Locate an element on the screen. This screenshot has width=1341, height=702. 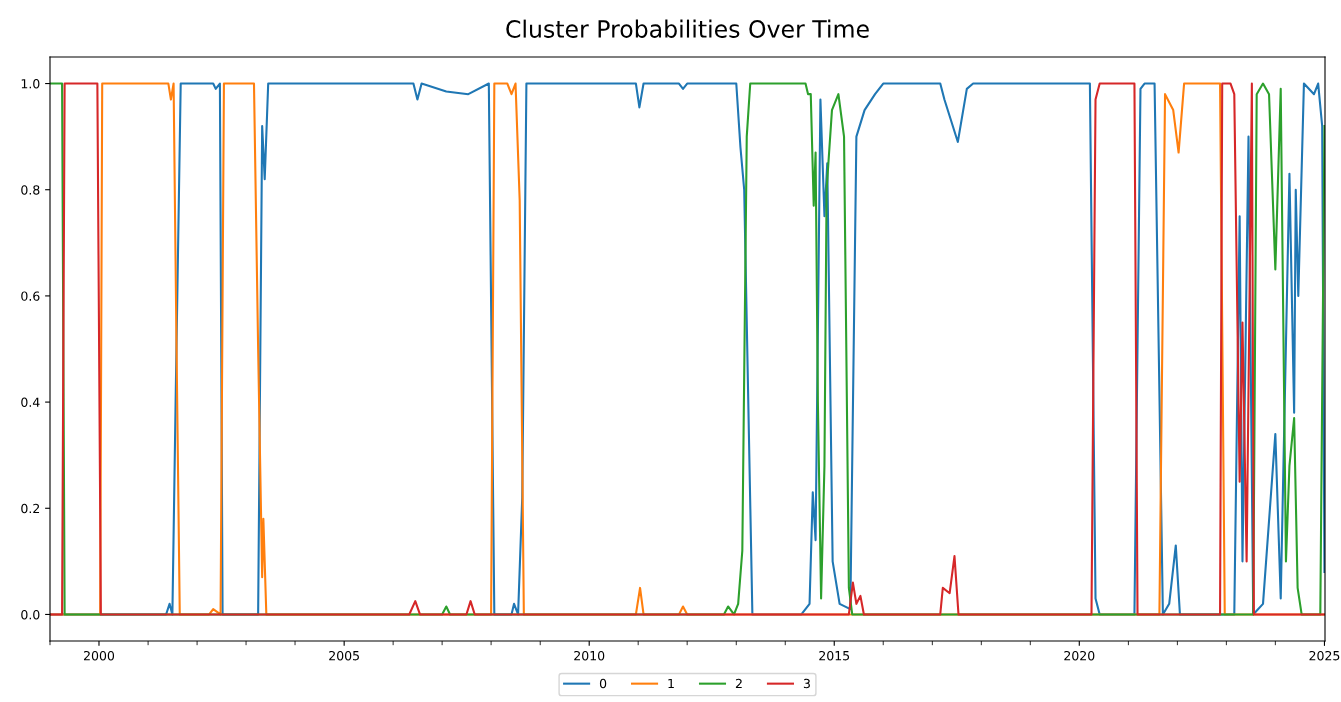
x-tick-label: 2010 is located at coordinates (589, 655).